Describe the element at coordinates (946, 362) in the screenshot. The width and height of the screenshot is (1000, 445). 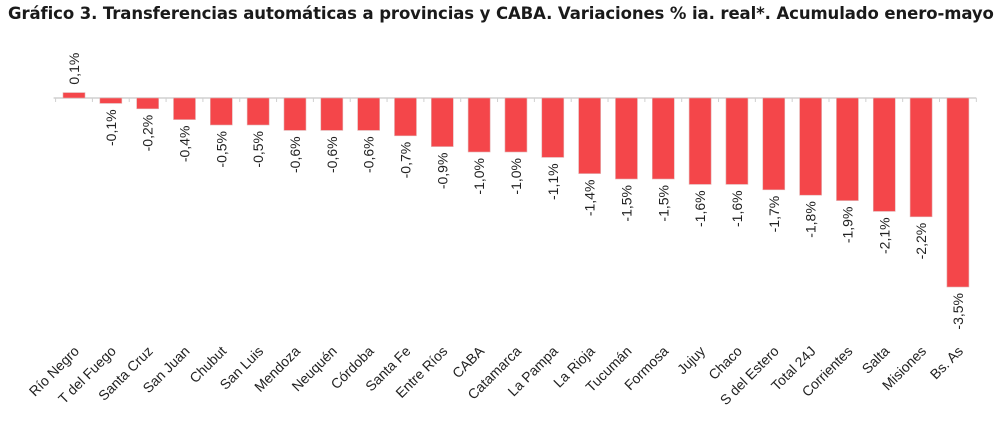
I see `category-label: Bs. As` at that location.